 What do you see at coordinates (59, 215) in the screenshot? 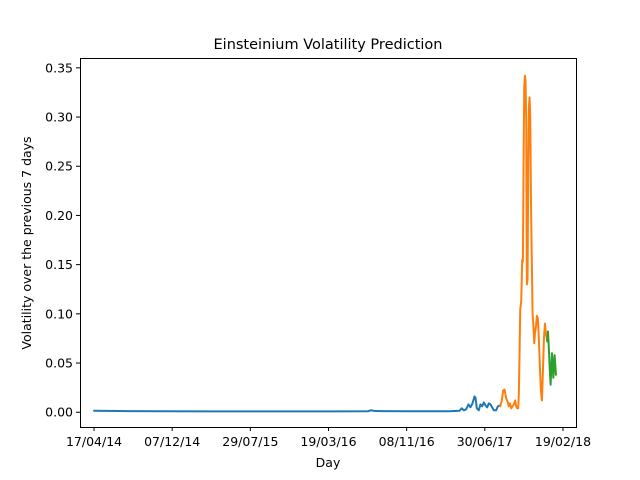
I see `y-tick-label: 0.20` at bounding box center [59, 215].